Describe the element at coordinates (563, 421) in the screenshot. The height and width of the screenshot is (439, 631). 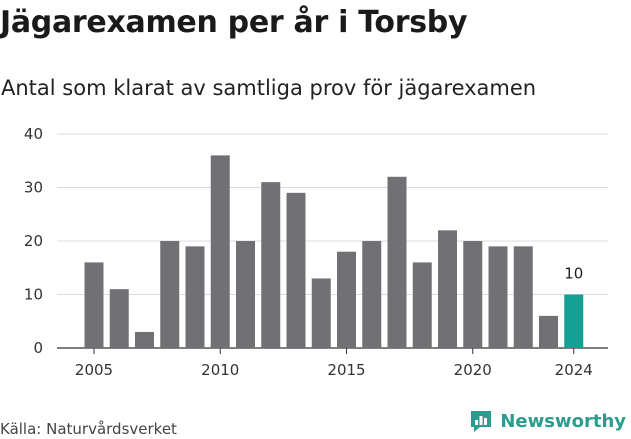
I see `brand-name: Newsworthy` at that location.